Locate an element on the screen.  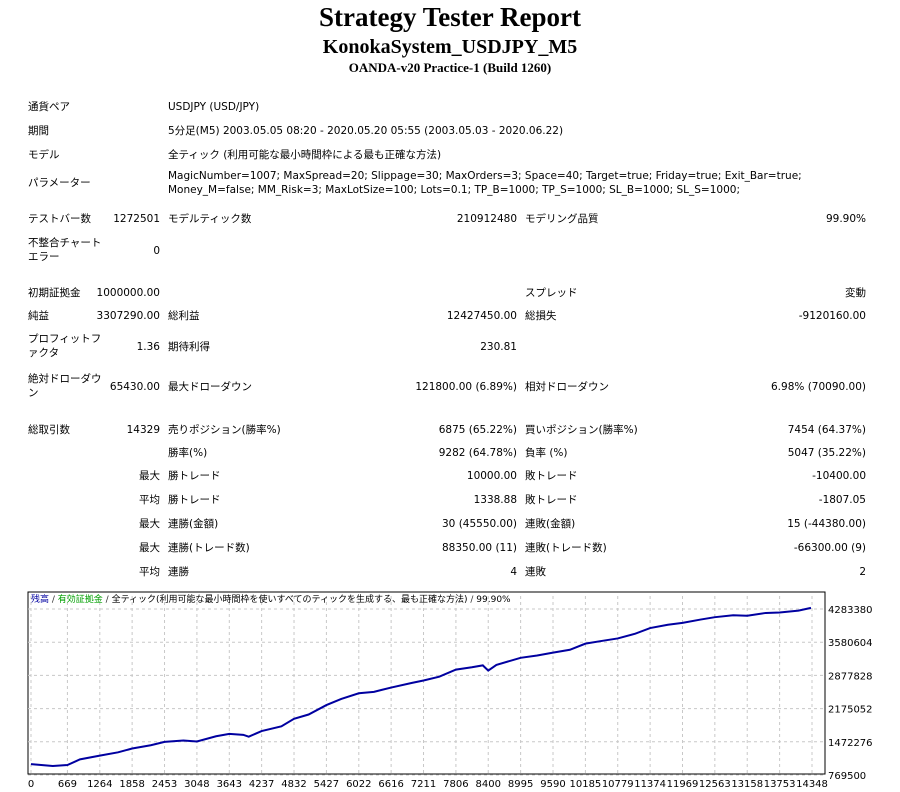
x-tick-label: 13753 is located at coordinates (780, 784).